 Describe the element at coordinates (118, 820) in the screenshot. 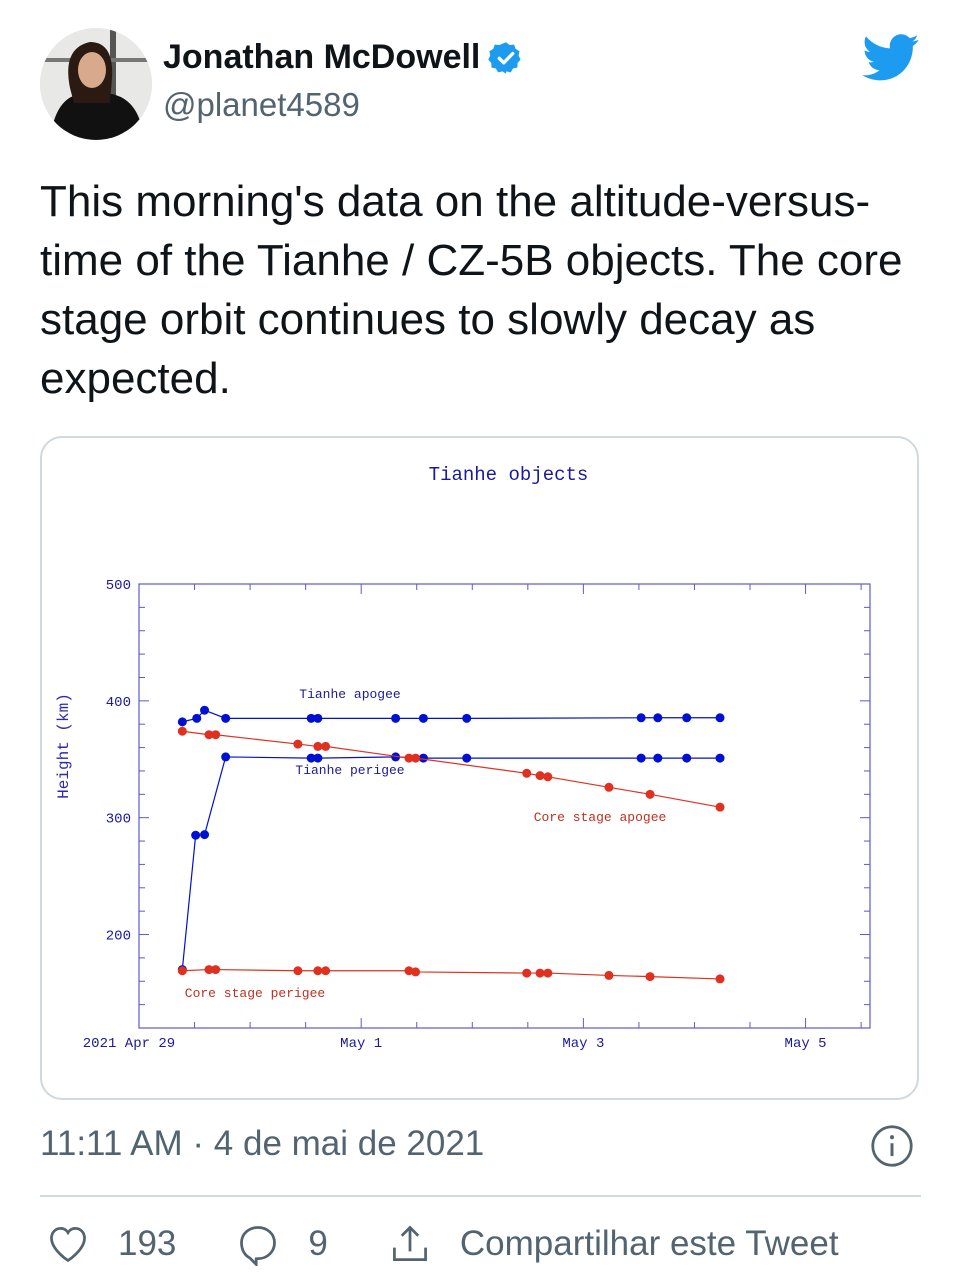

I see `y-tick-label: 300` at that location.